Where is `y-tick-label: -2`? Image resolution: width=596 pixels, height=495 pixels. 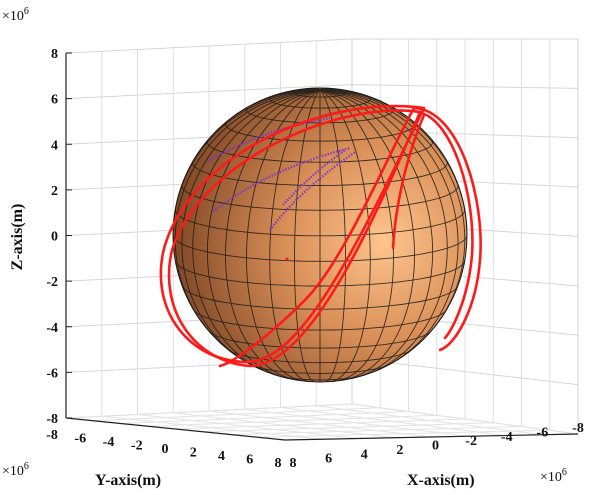 y-tick-label: -2 is located at coordinates (137, 446).